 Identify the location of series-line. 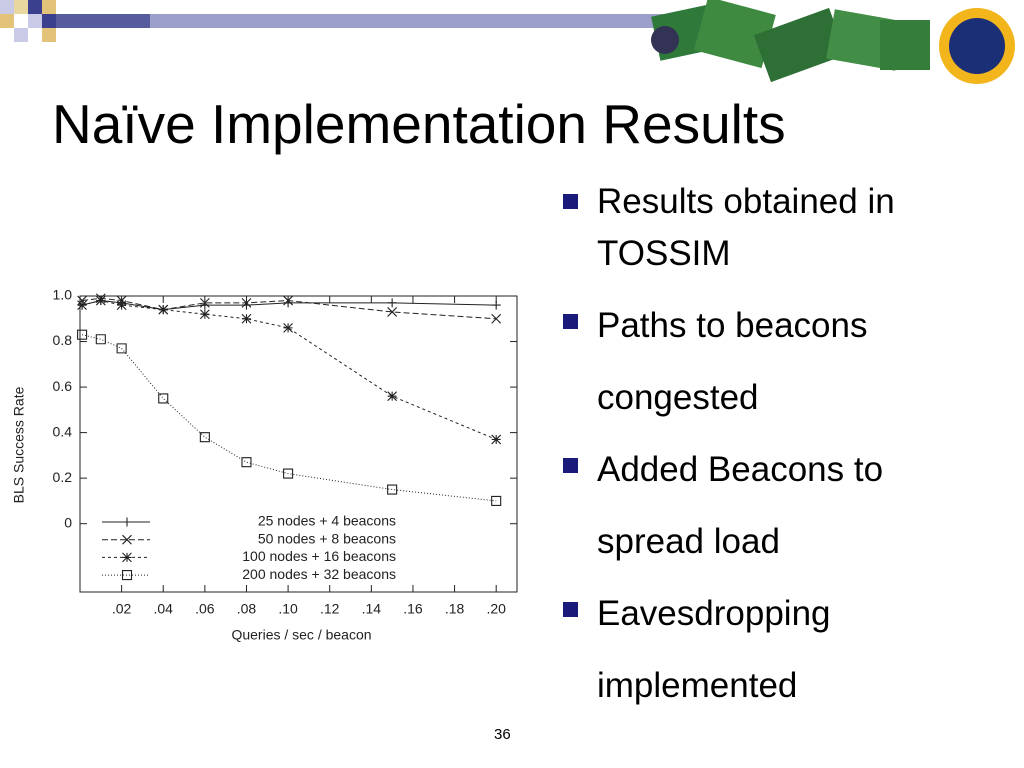
(289, 370).